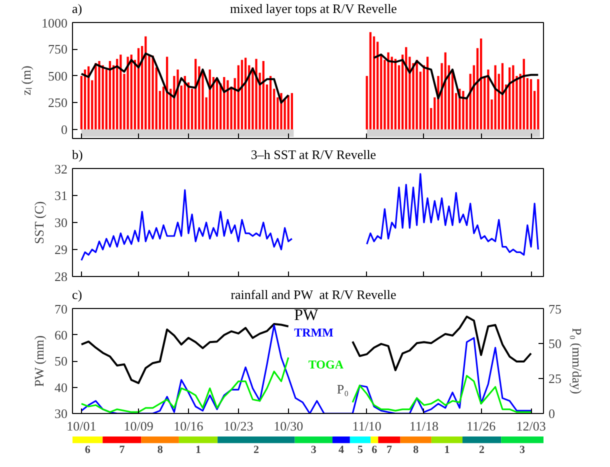 This screenshot has width=610, height=467. I want to click on y-tick-label: 0, so click(64, 129).